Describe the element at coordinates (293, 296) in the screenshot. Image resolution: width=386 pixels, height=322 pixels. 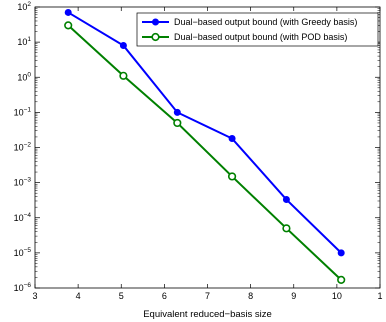
I see `x-tick-label: 9` at that location.